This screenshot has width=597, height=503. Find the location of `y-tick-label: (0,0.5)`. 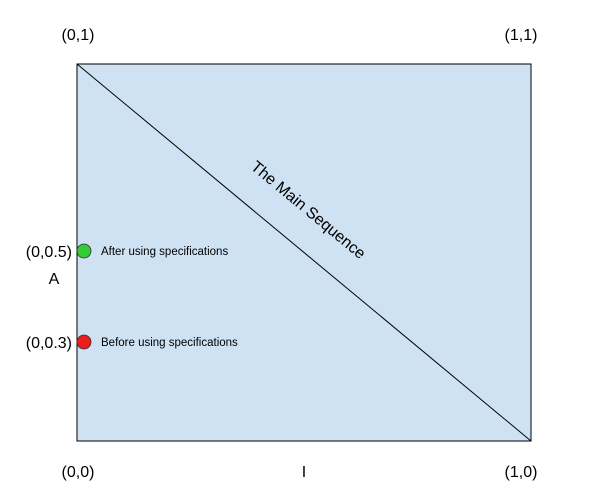

y-tick-label: (0,0.5) is located at coordinates (49, 252).